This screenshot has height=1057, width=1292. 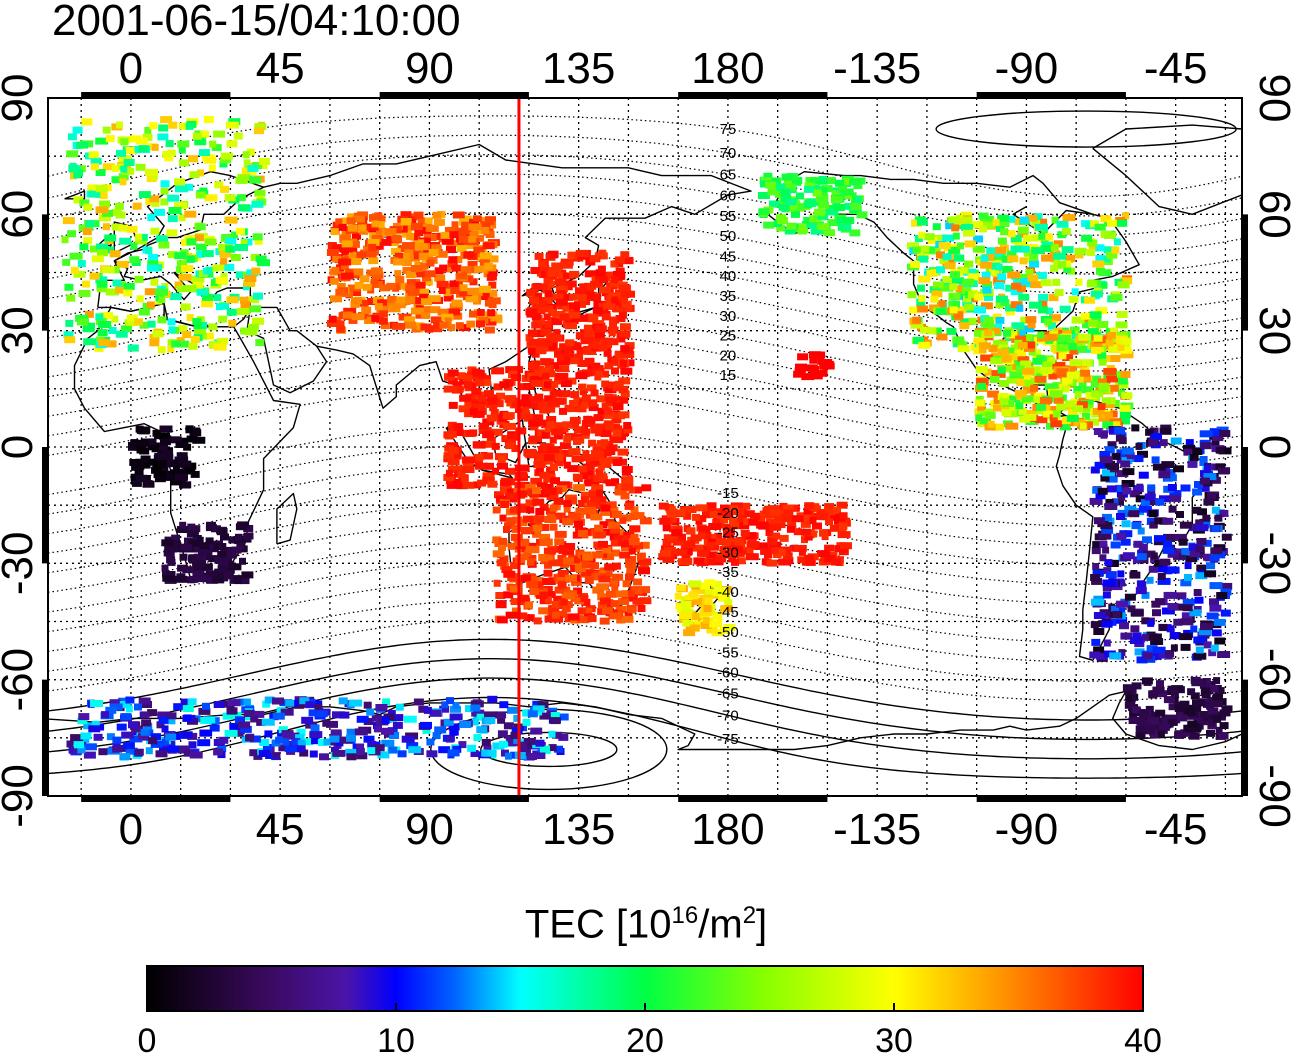 What do you see at coordinates (1027, 68) in the screenshot?
I see `x-tick-label-top: -90` at bounding box center [1027, 68].